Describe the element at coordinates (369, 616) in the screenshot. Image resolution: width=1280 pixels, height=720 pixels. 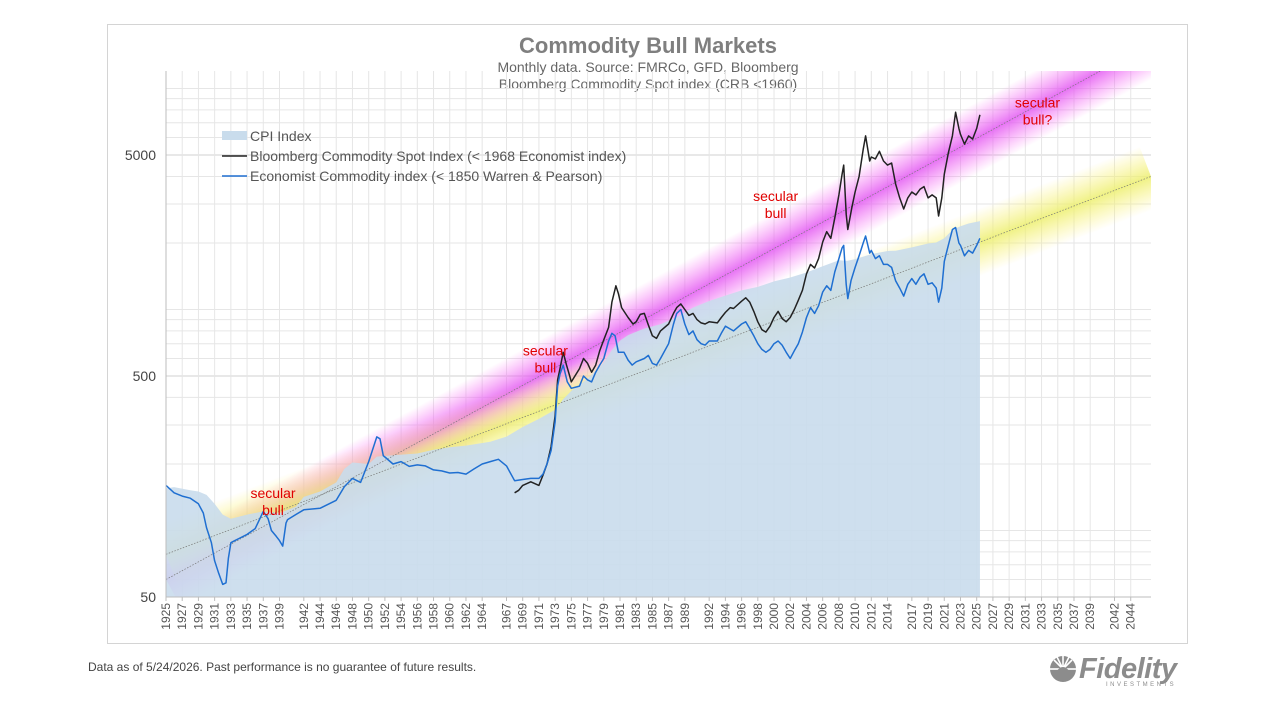
I see `x-tick-label: 1950` at that location.